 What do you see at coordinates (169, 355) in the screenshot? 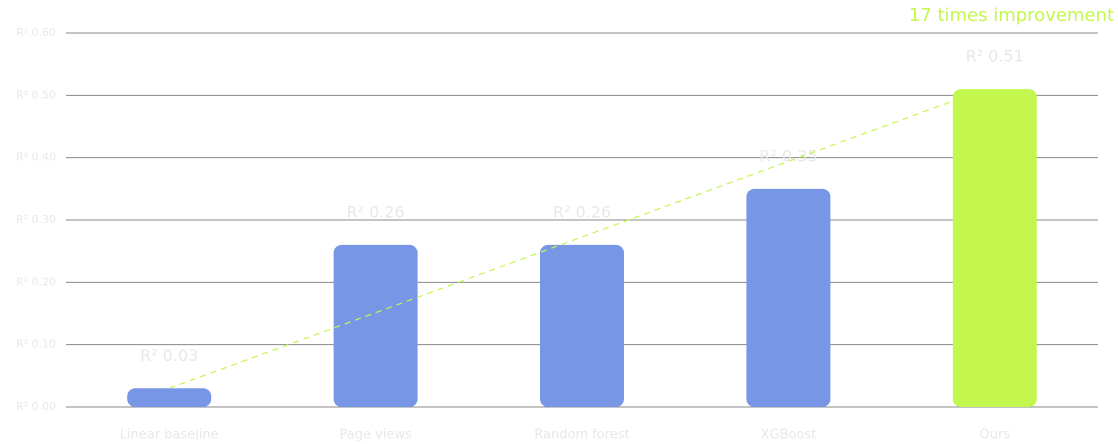
I see `value-label: R² 0.03` at bounding box center [169, 355].